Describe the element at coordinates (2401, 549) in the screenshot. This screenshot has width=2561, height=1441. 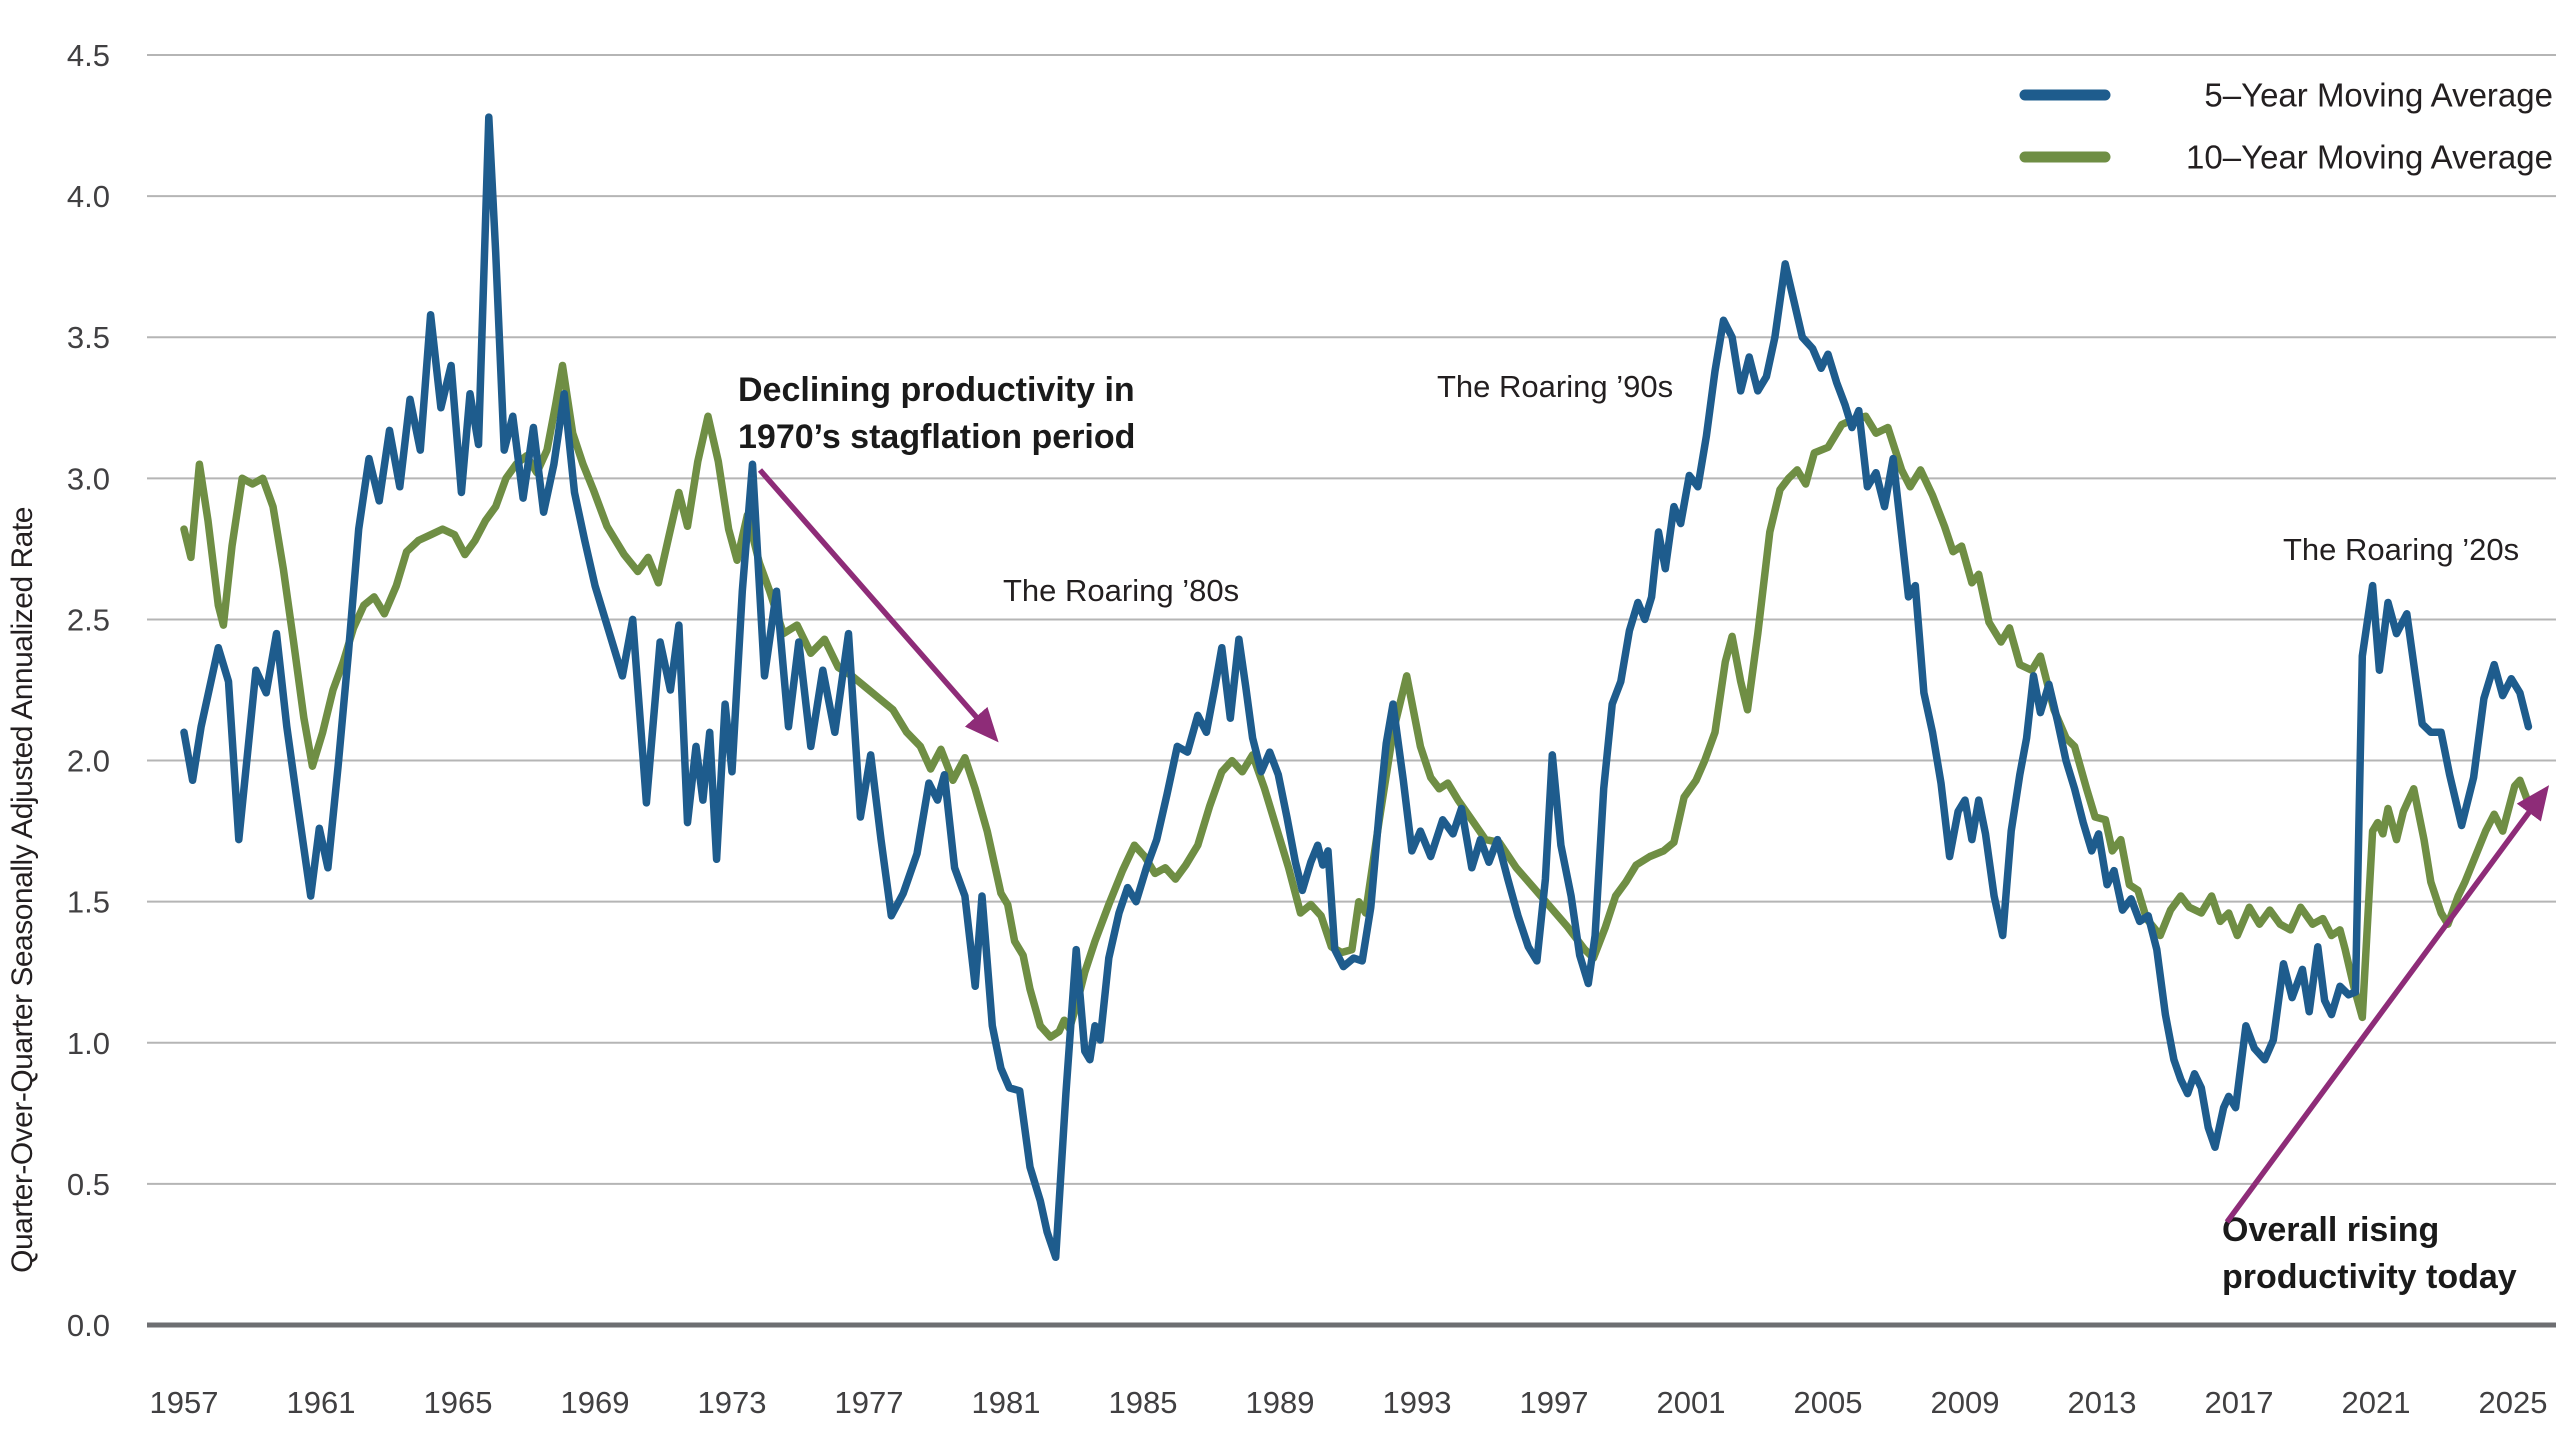
I see `annotation-roaring-20s: The Roaring ’20s` at that location.